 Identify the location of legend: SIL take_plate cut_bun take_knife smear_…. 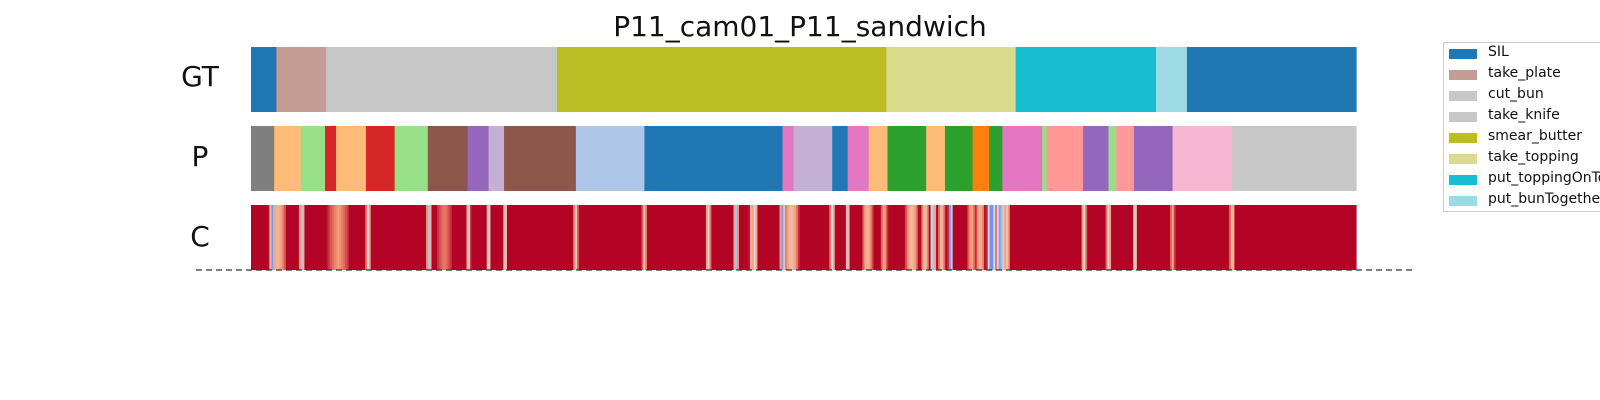
(1521, 127).